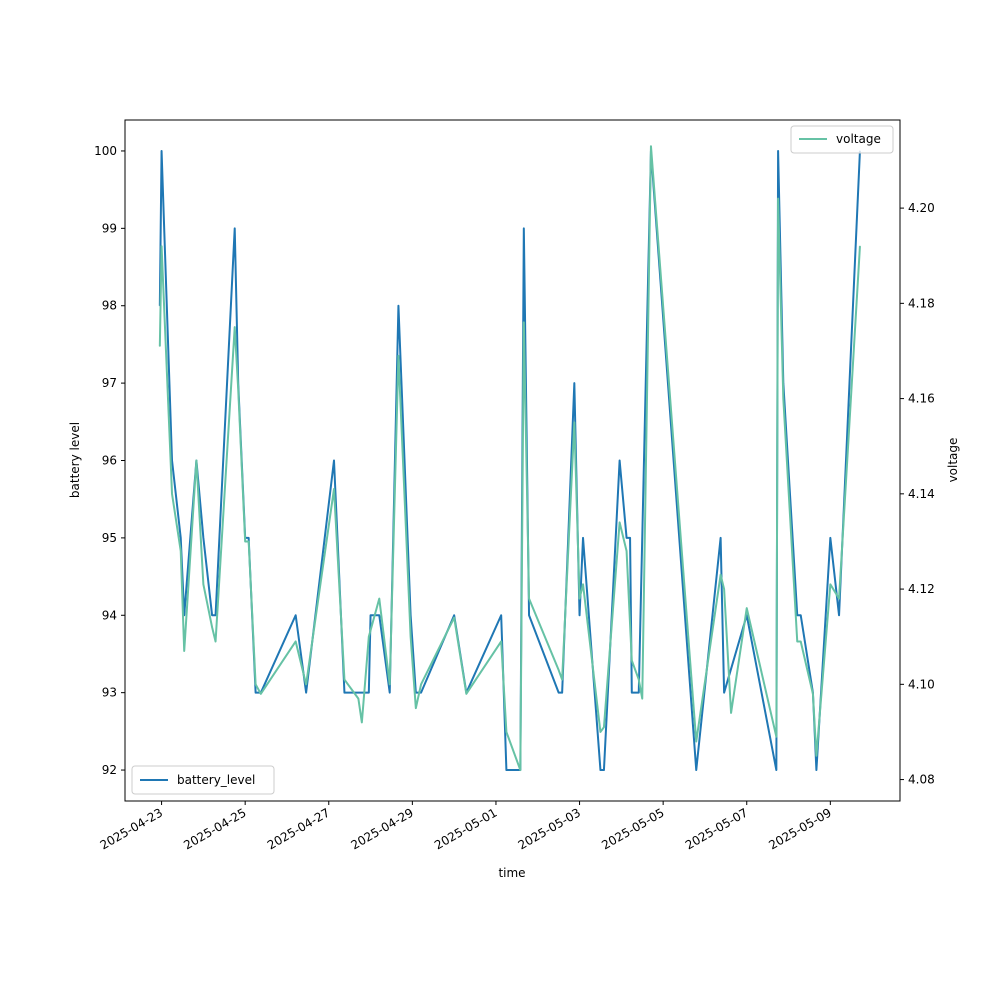 The width and height of the screenshot is (1000, 1000). I want to click on left-y-axis-label: battery level, so click(75, 460).